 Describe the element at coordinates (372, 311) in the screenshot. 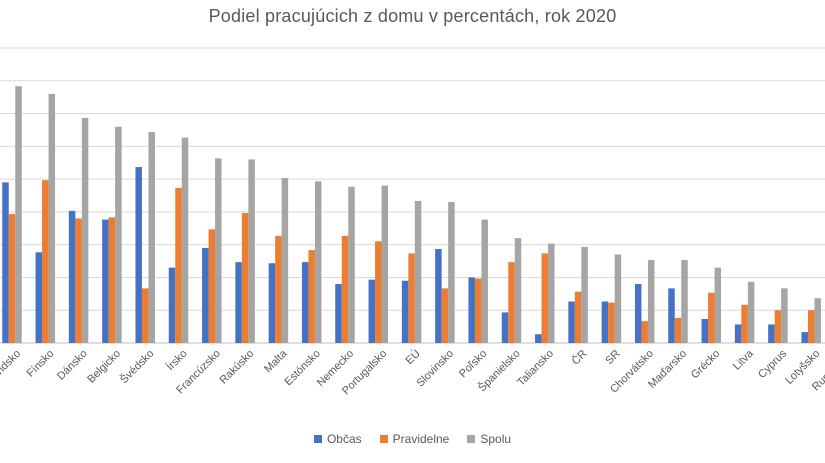

I see `bar-občas-11` at that location.